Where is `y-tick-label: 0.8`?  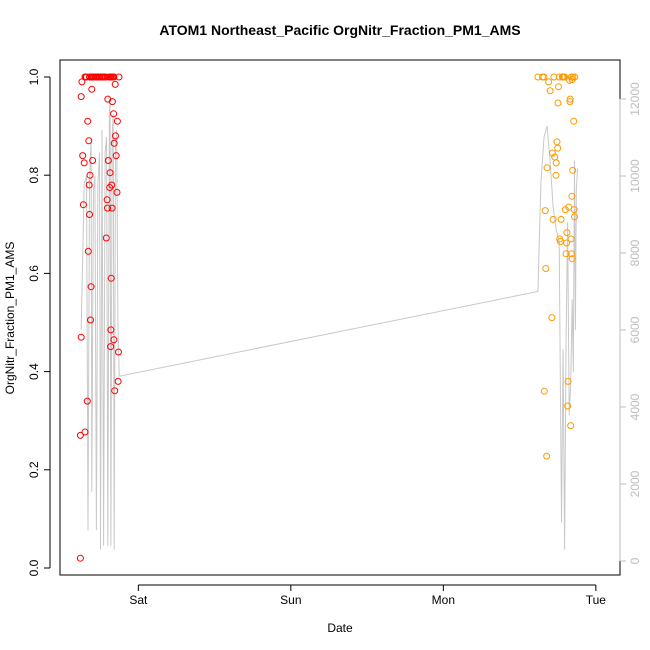
y-tick-label: 0.8 is located at coordinates (34, 175).